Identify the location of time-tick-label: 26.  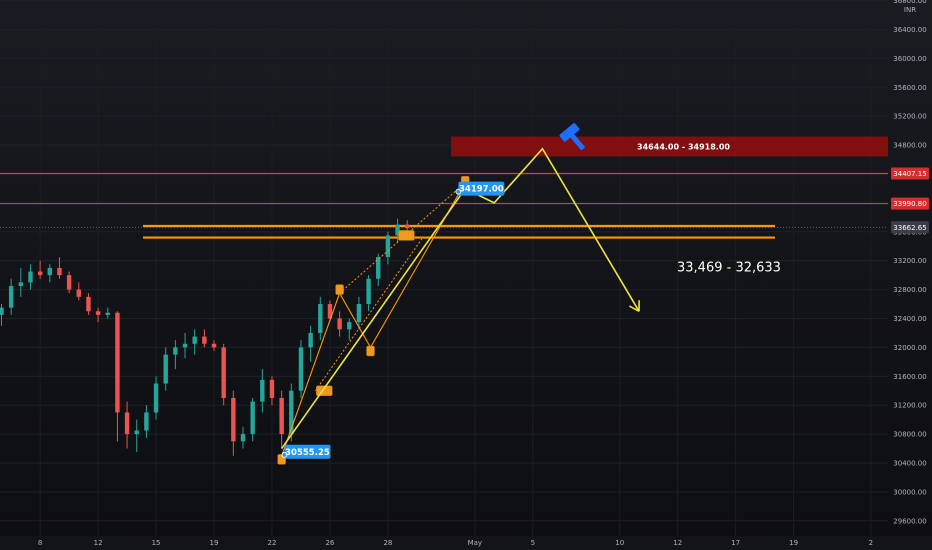
(329, 543).